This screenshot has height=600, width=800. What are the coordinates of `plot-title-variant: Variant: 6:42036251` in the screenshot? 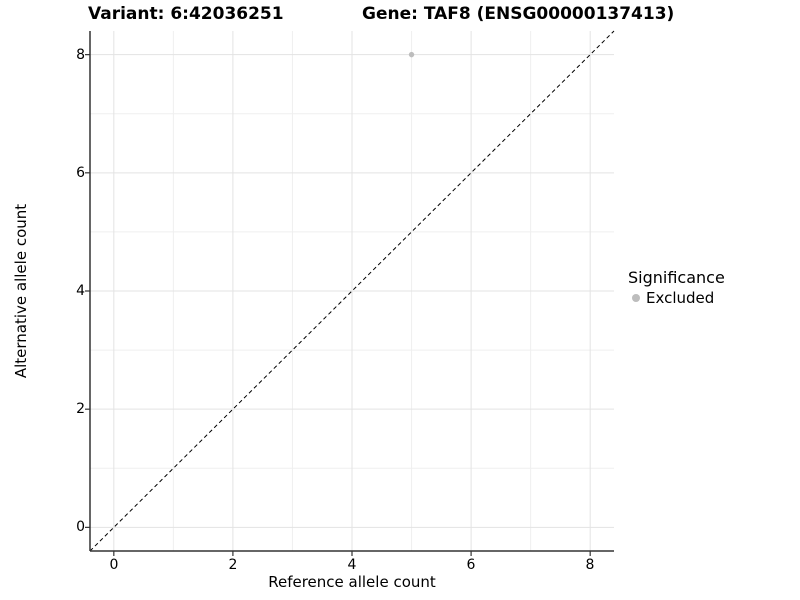 It's located at (186, 14).